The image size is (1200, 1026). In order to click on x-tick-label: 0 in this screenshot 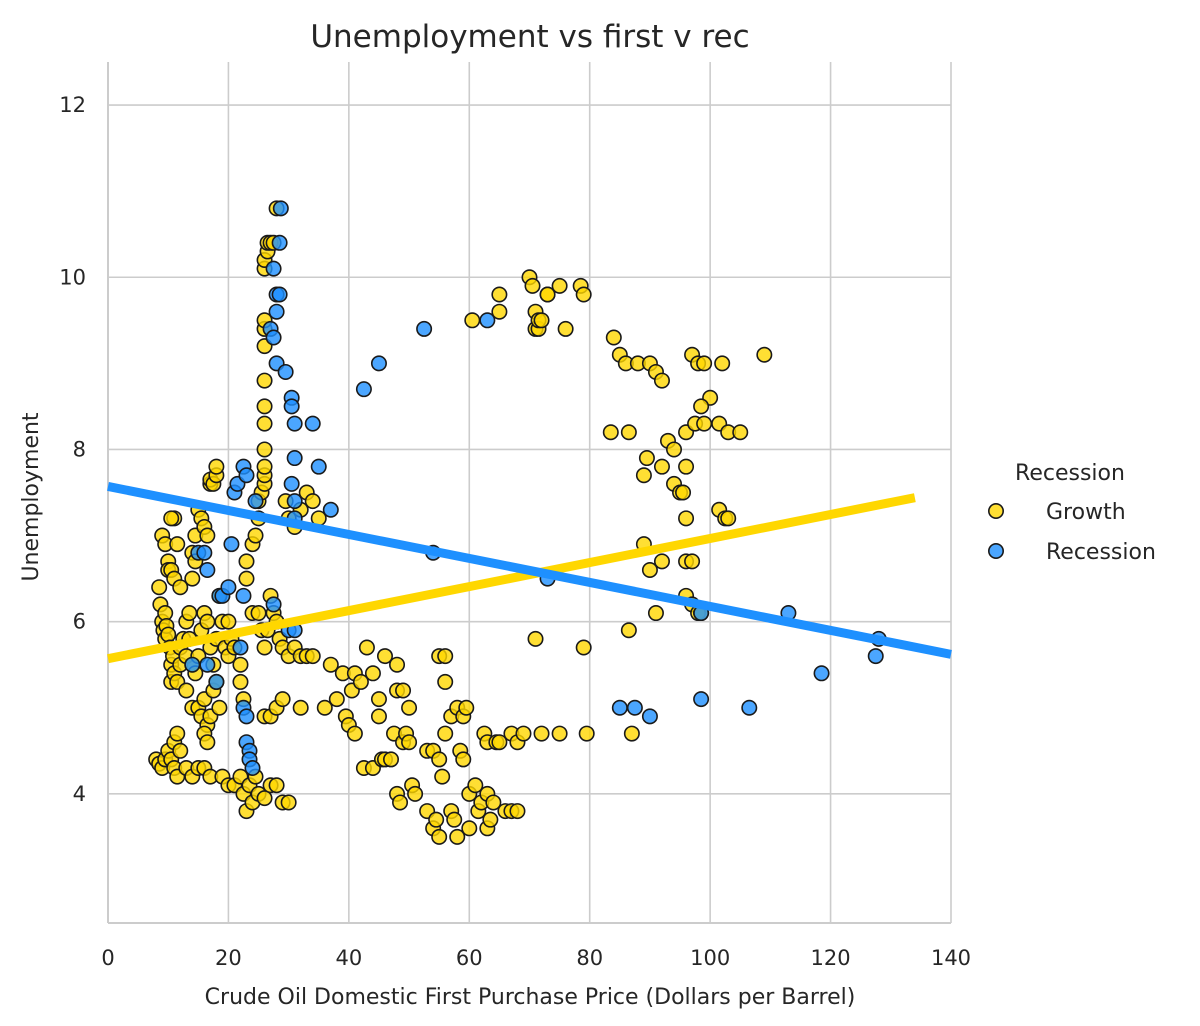, I will do `click(107, 958)`.